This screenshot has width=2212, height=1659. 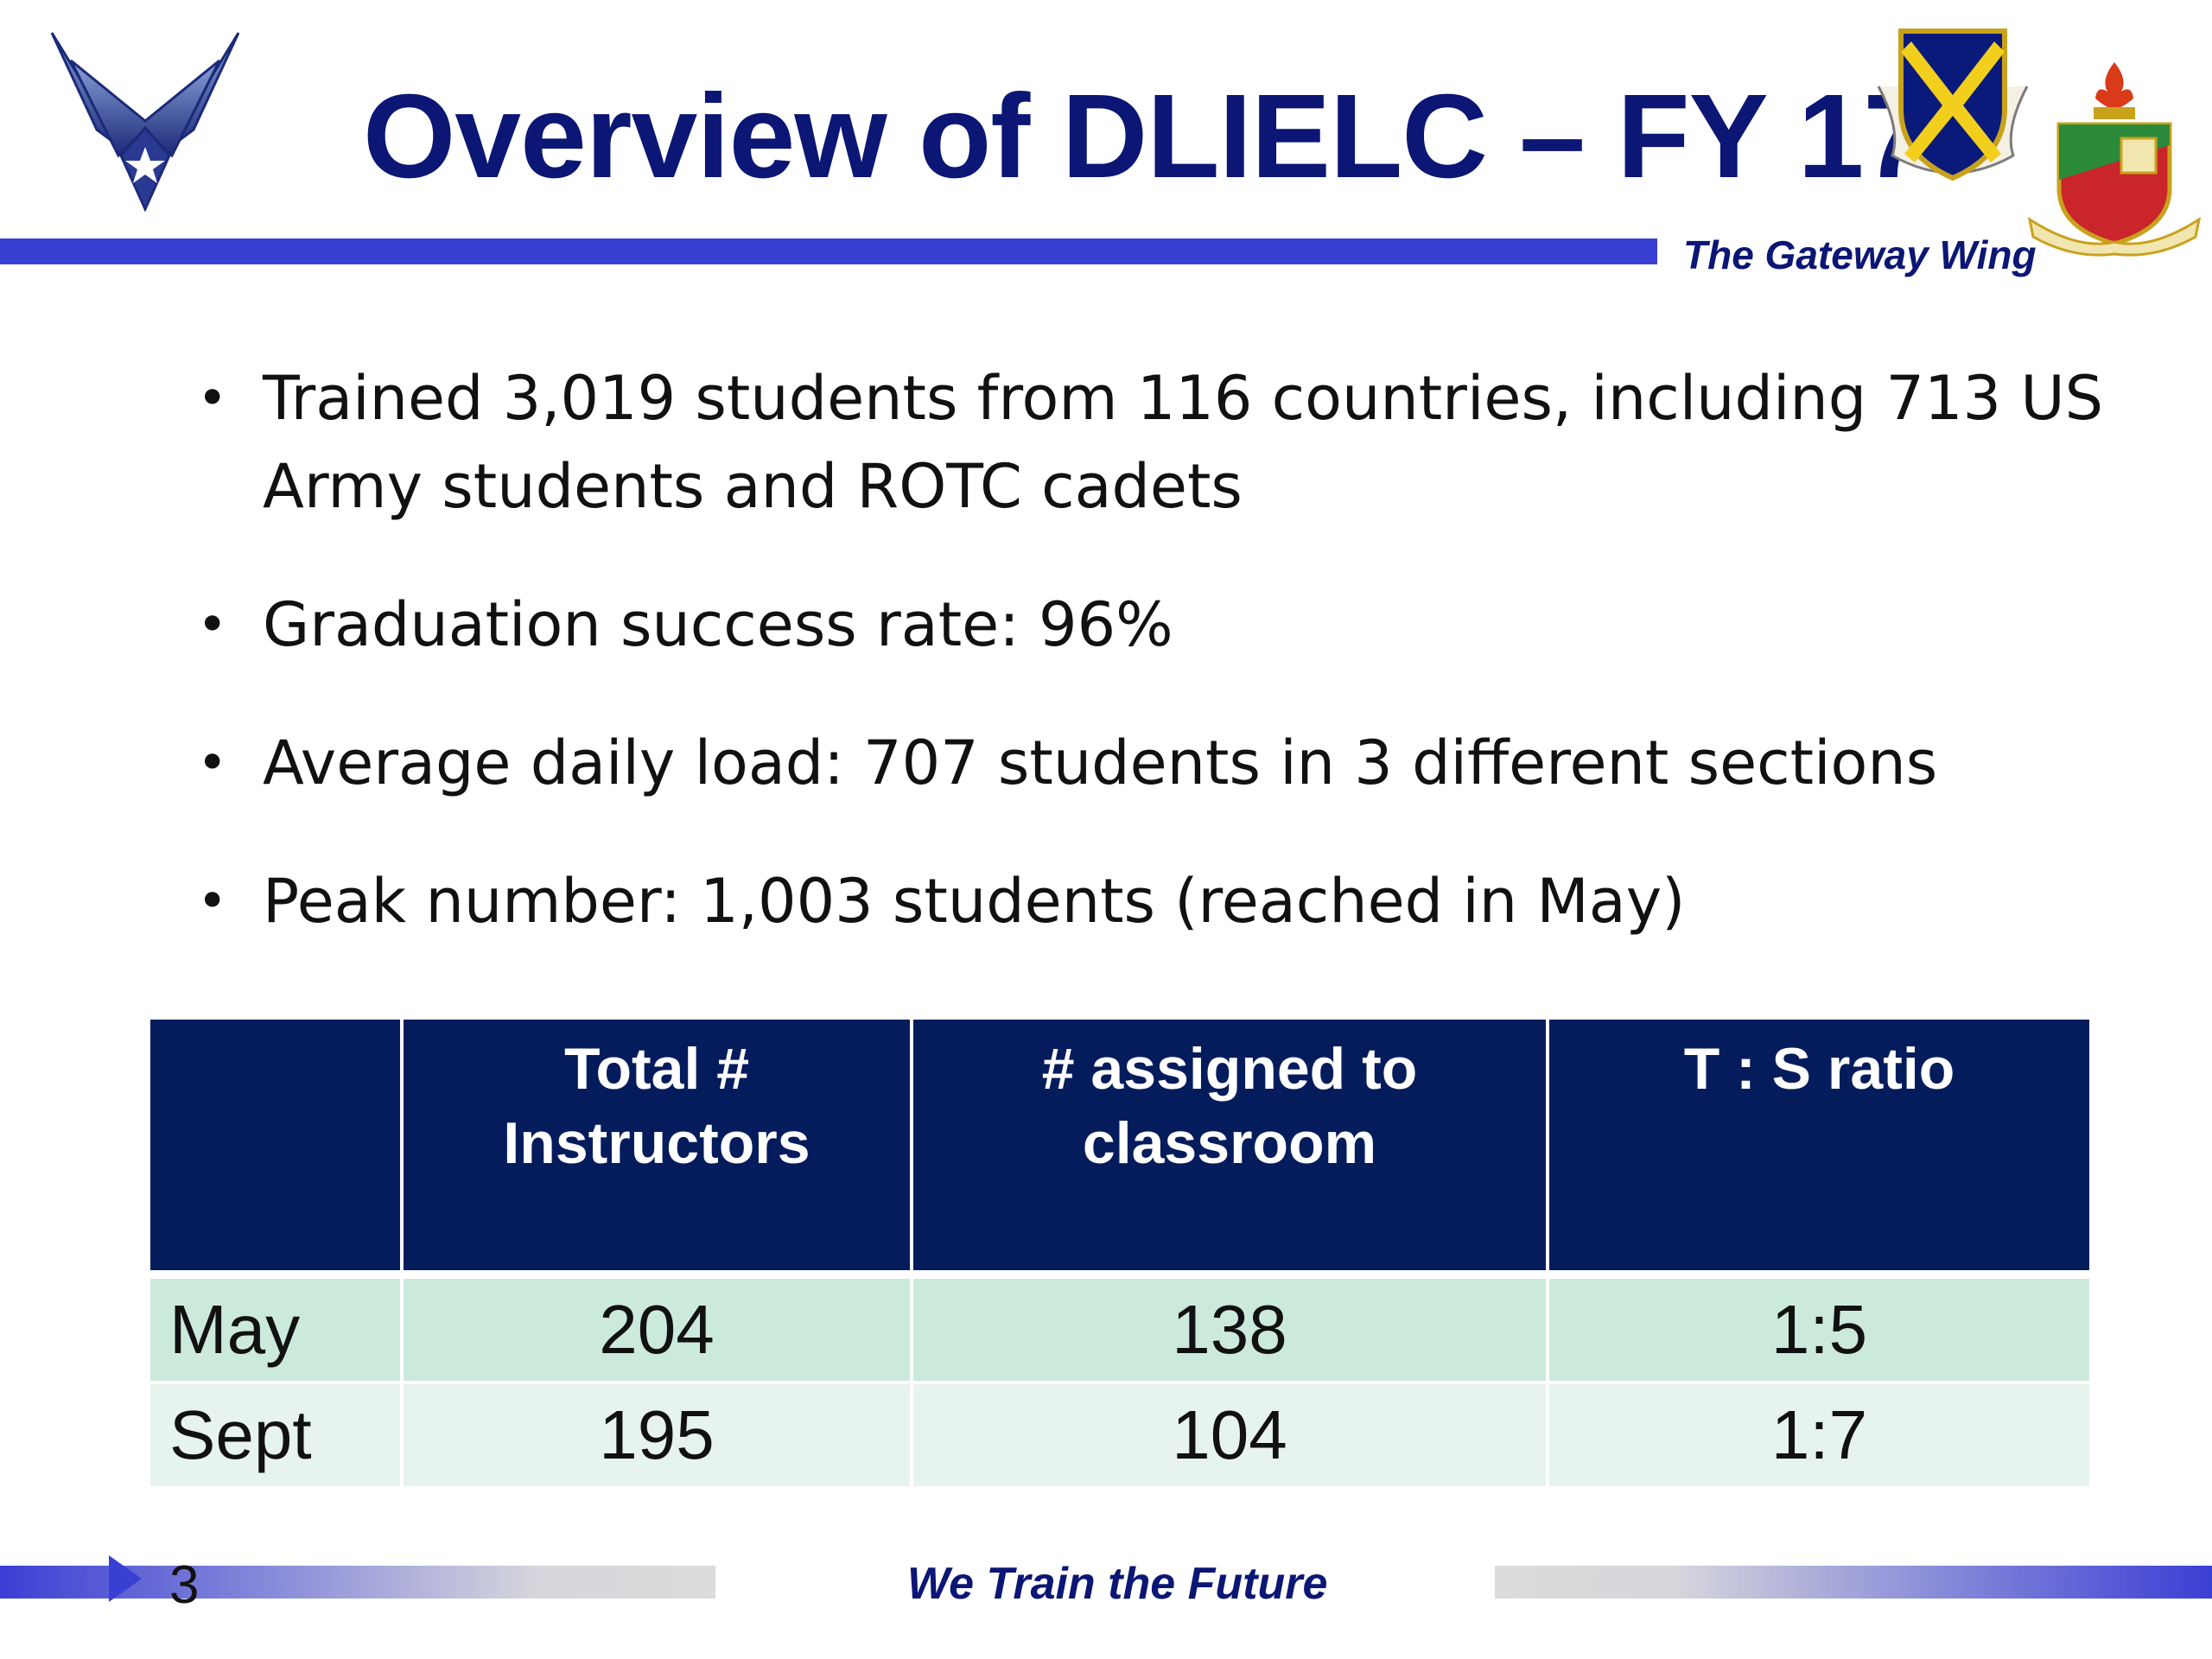 What do you see at coordinates (184, 1585) in the screenshot?
I see `page-number: 3` at bounding box center [184, 1585].